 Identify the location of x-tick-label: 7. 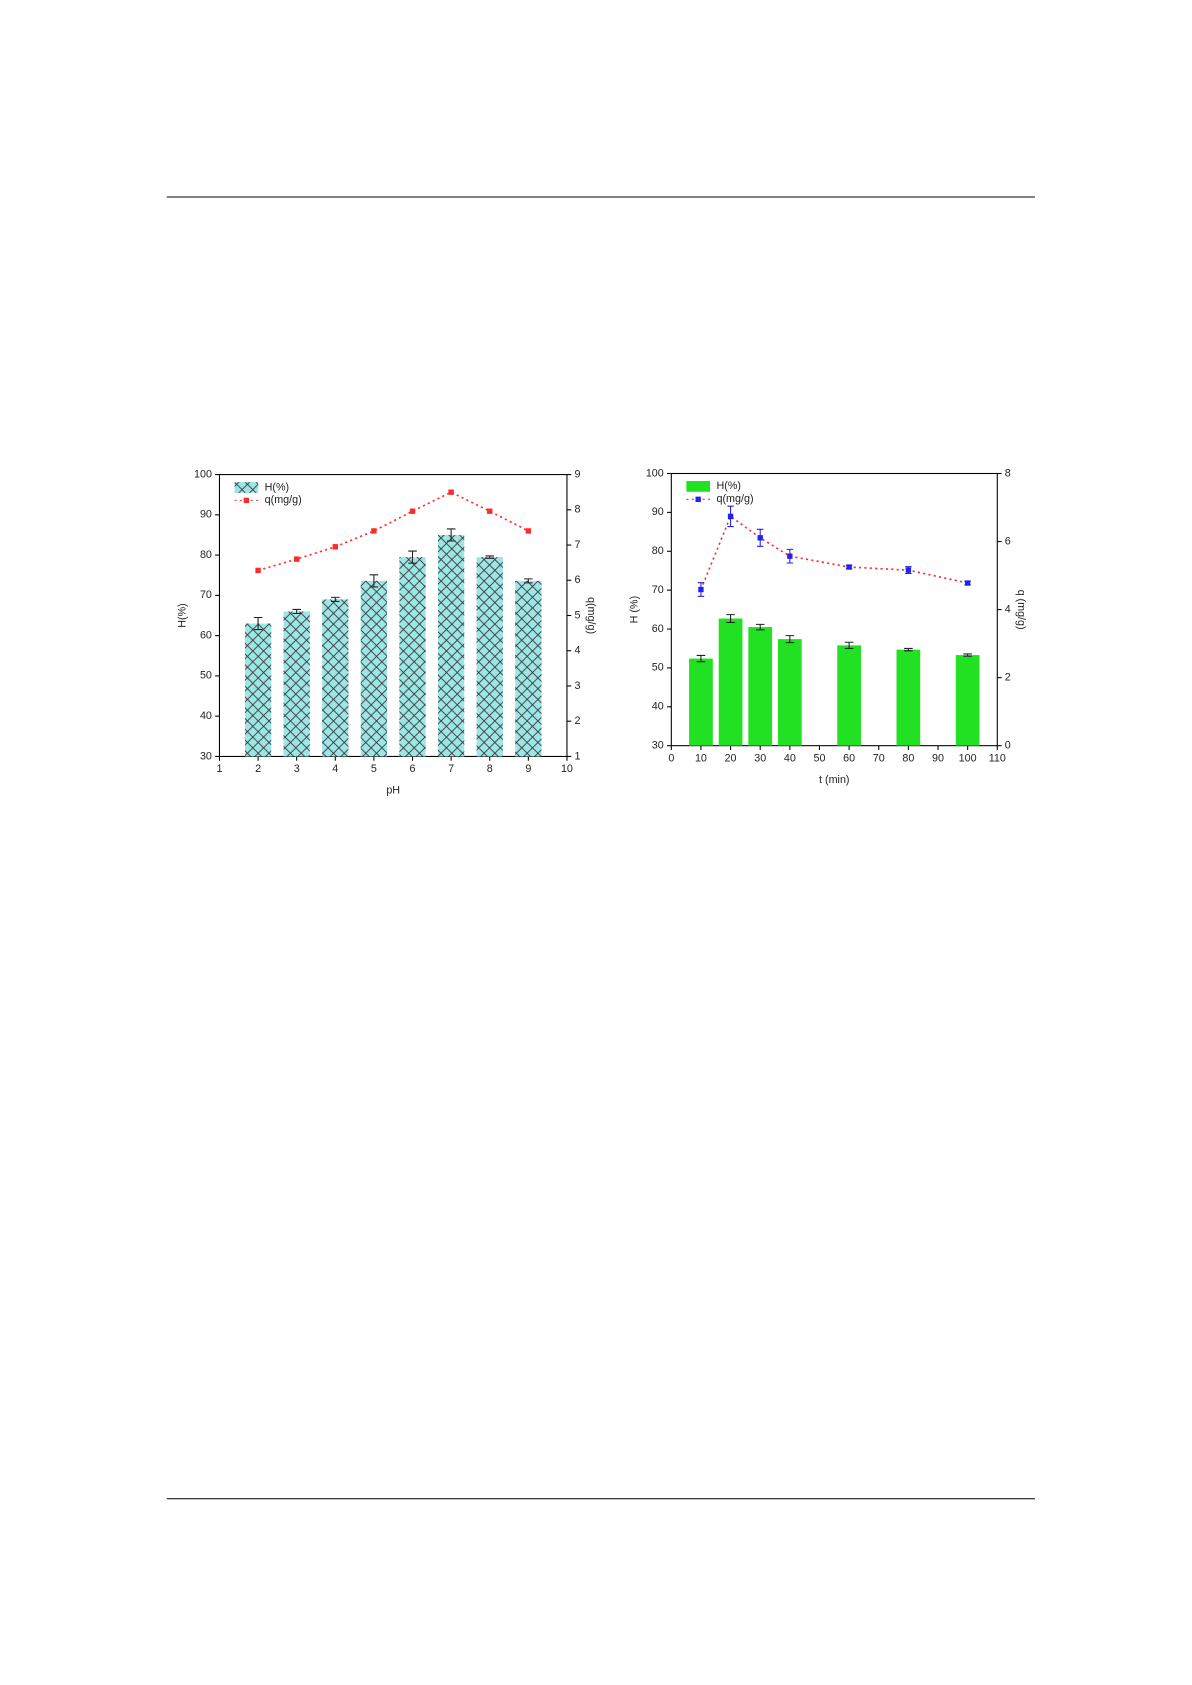
(451, 769).